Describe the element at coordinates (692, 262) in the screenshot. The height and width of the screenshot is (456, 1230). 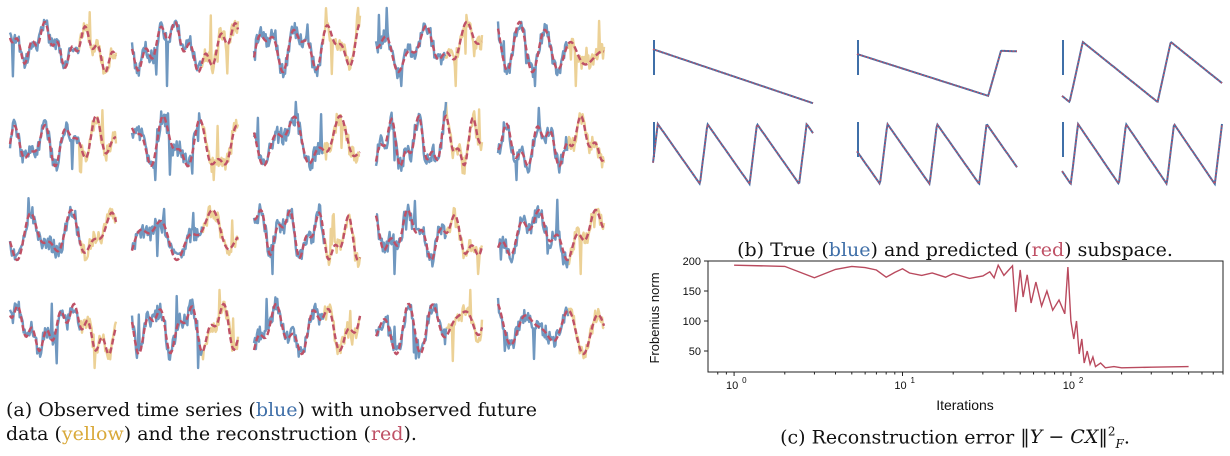
I see `y-tick-label: 200` at that location.